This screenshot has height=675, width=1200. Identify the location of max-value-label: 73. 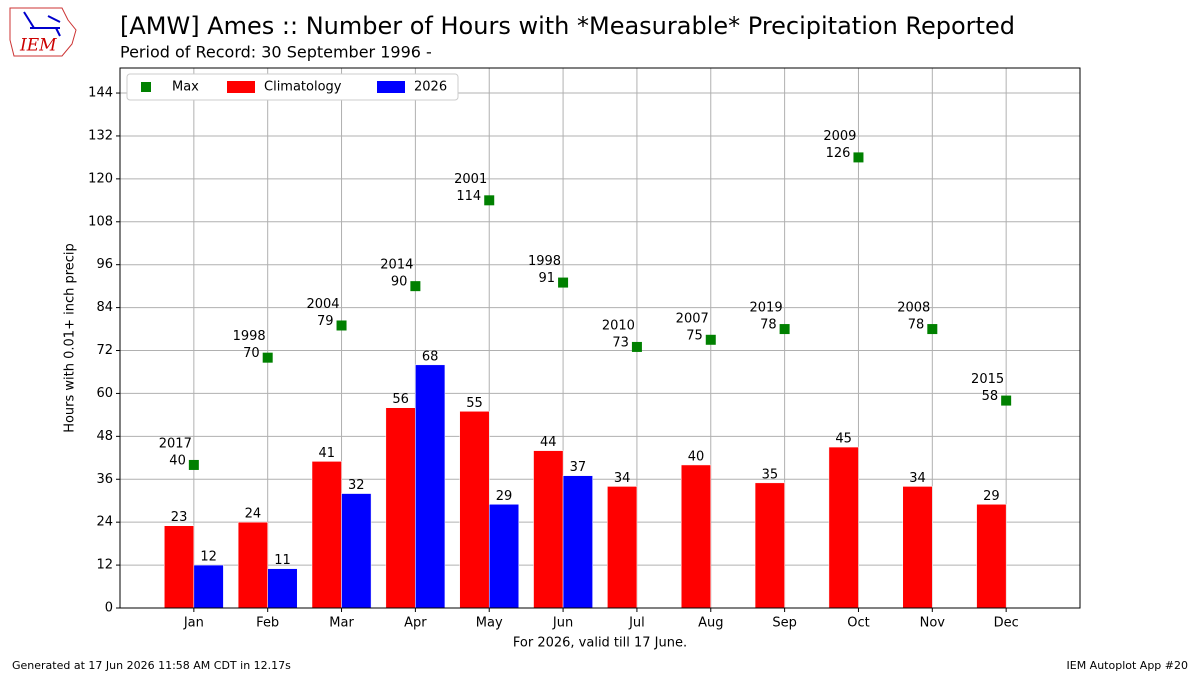
(620, 342).